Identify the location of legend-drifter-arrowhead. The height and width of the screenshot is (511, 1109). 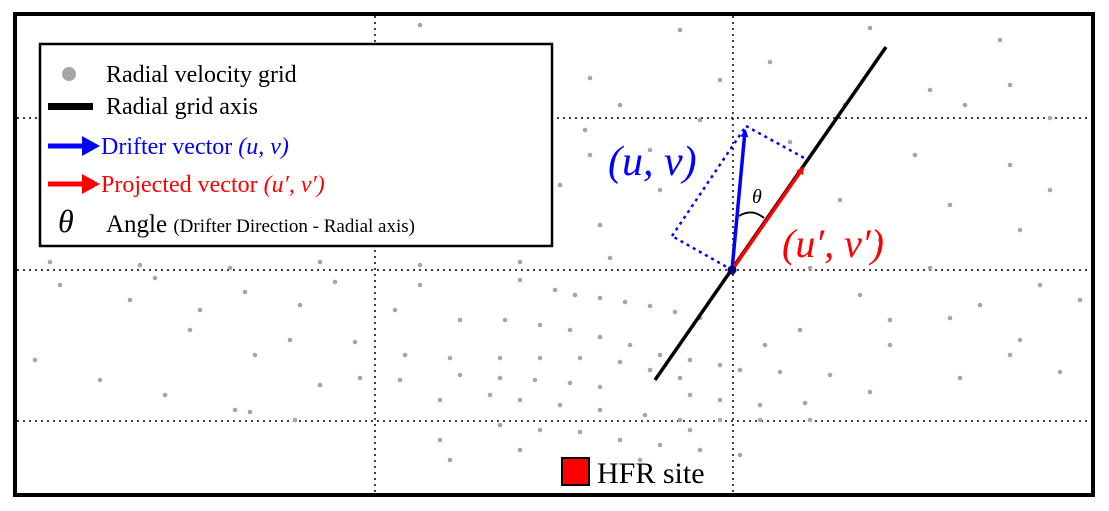
(91, 146).